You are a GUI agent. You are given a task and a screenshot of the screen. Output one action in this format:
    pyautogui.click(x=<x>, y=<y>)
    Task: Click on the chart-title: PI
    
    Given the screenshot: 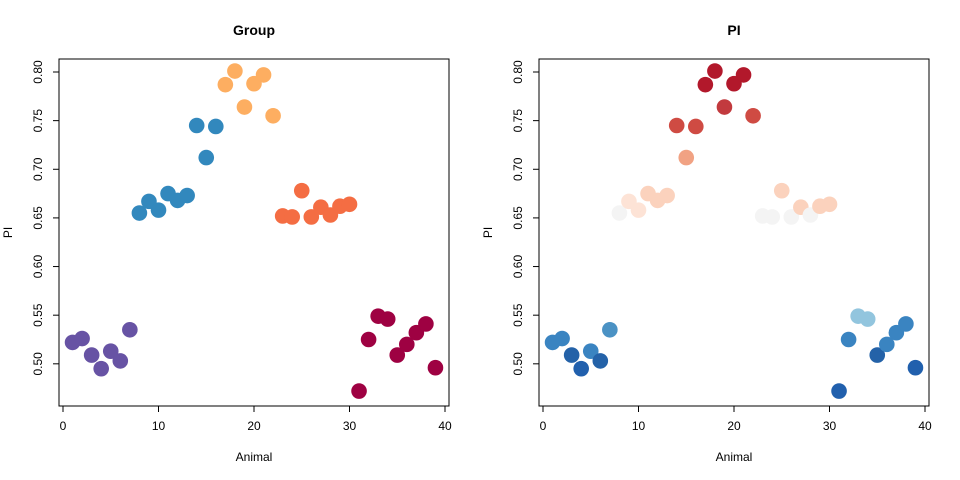 What is the action you would take?
    pyautogui.click(x=733, y=30)
    